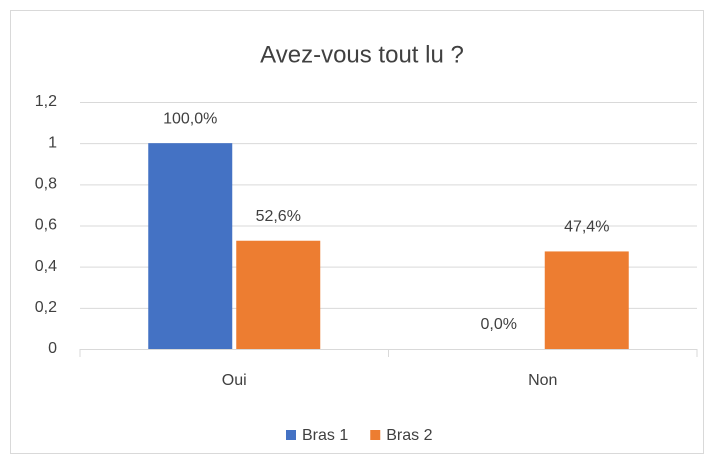 This screenshot has height=464, width=714. Describe the element at coordinates (190, 118) in the screenshot. I see `value-label: 100,0%` at that location.